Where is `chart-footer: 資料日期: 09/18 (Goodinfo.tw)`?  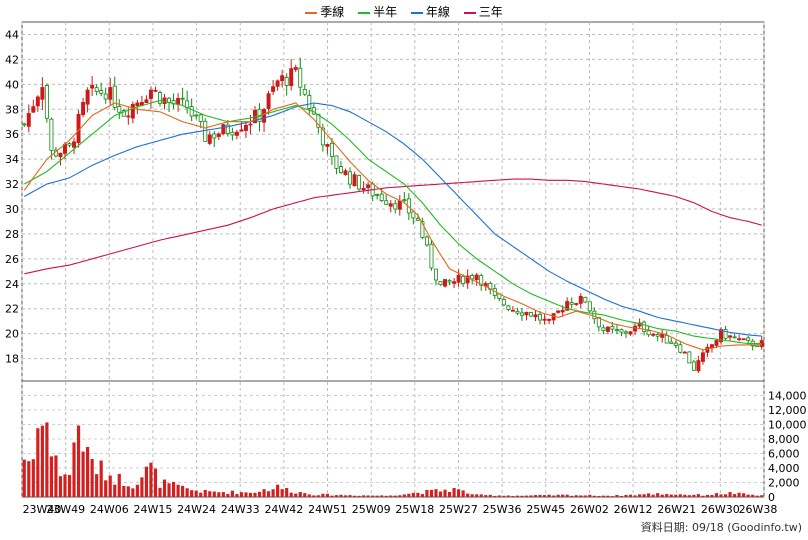
chart-footer: 資料日期: 09/18 (Goodinfo.tw) is located at coordinates (721, 527).